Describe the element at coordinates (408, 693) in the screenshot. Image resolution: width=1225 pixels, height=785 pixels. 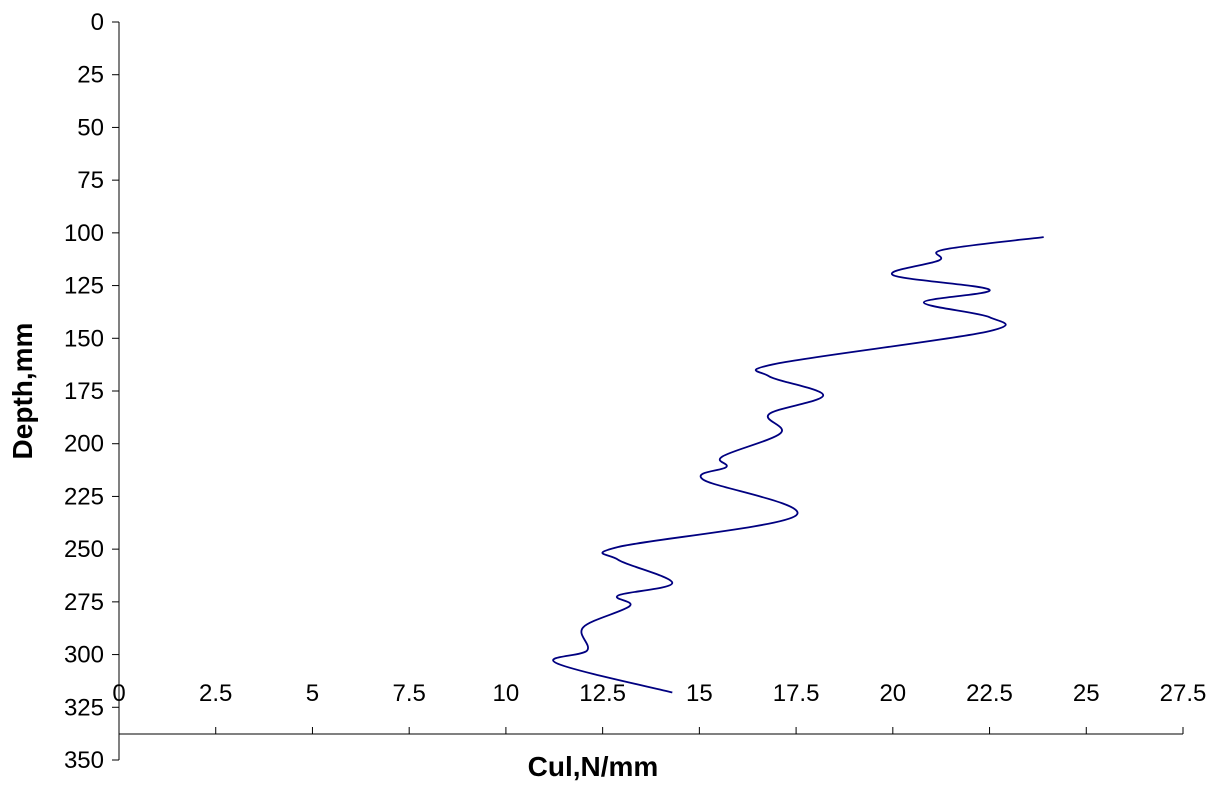
I see `x-tick-label: 7.5` at that location.